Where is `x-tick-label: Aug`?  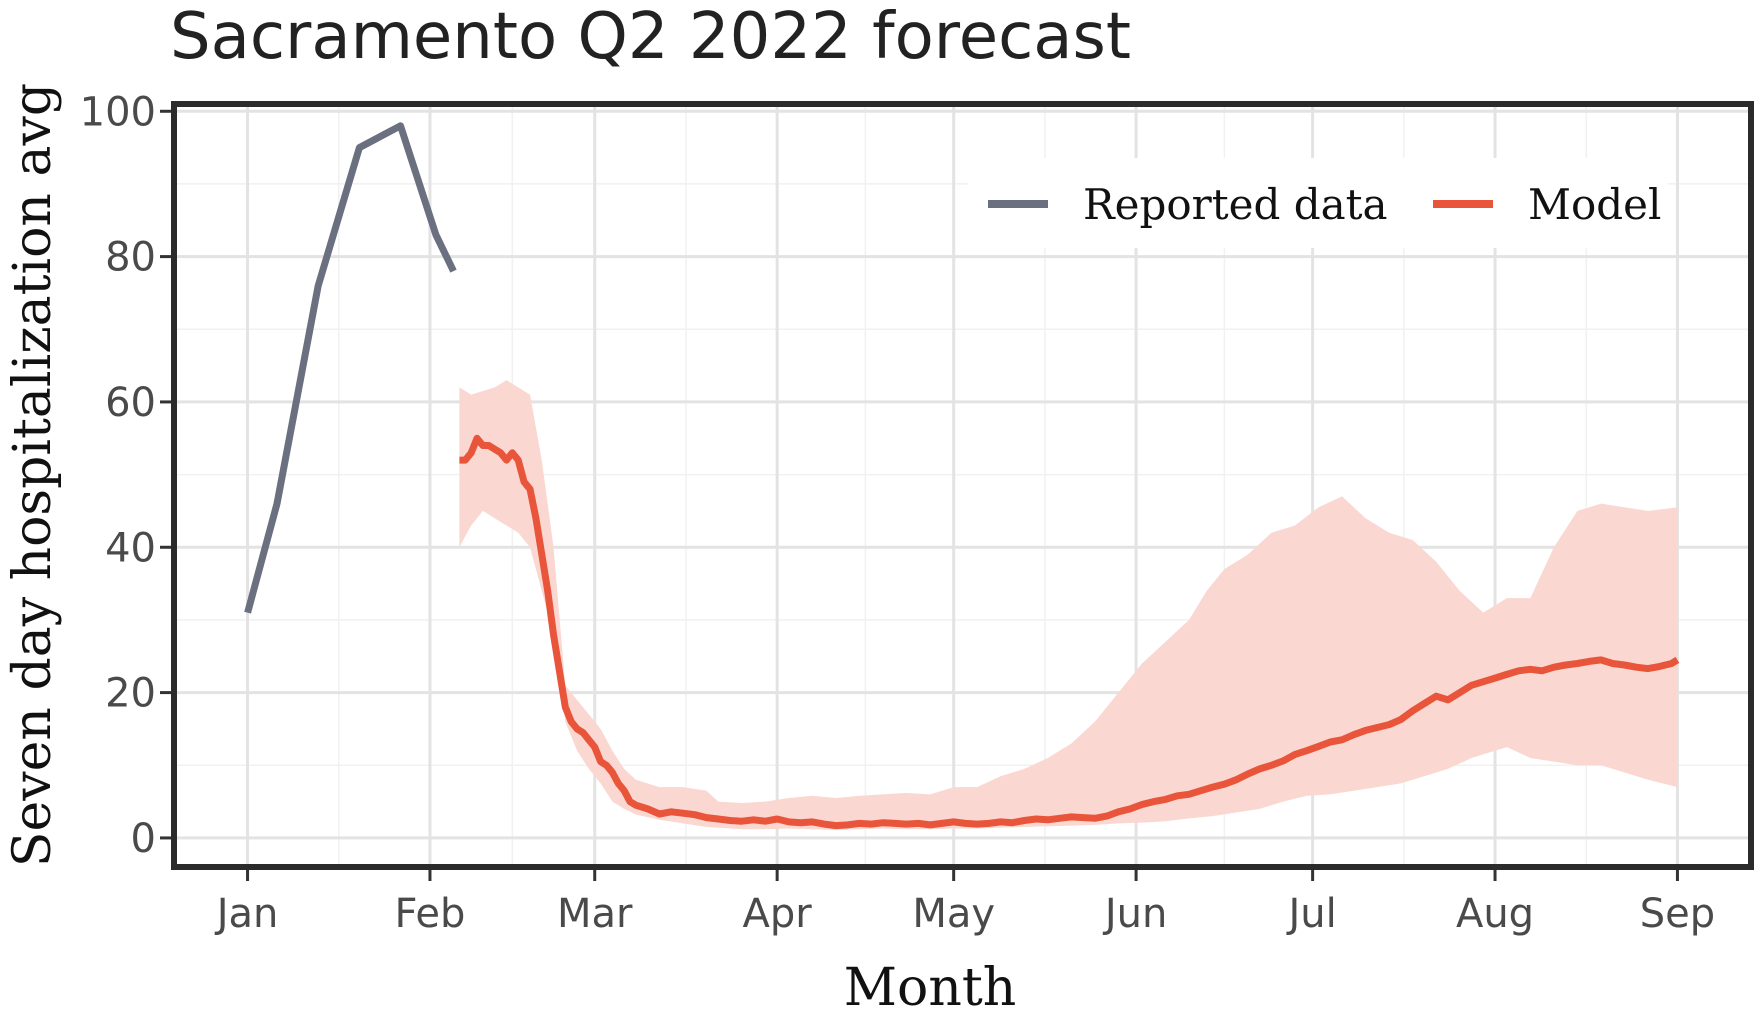 x-tick-label: Aug is located at coordinates (1495, 914).